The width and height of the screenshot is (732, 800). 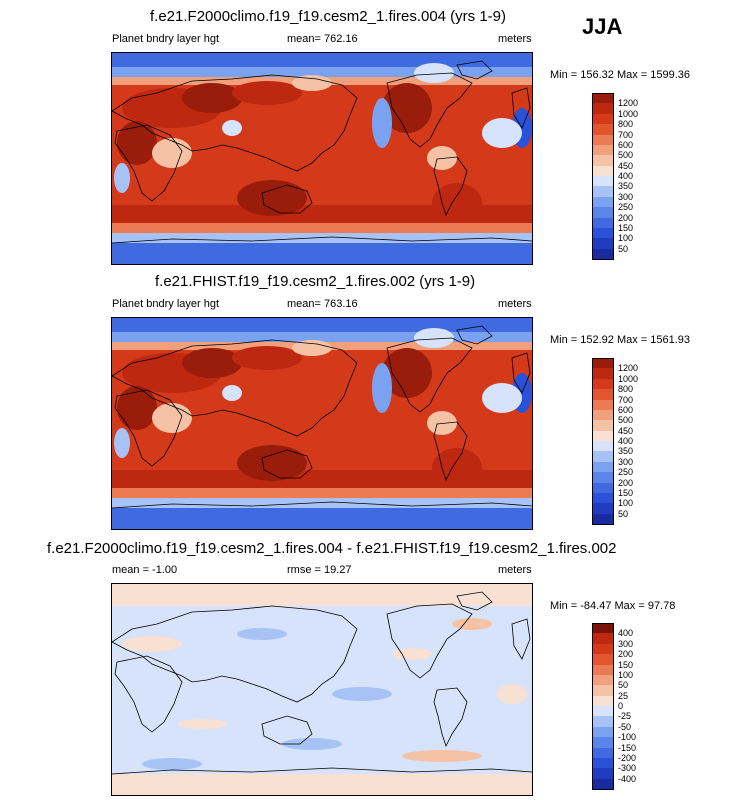 What do you see at coordinates (620, 340) in the screenshot?
I see `panel-2-minmax: Min = 152.92 Max = 1561.93` at bounding box center [620, 340].